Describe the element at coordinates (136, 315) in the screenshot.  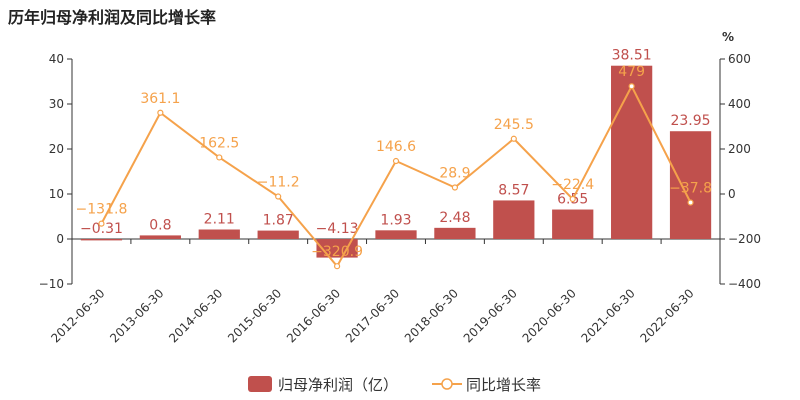
I see `x-tick-label: 2013-06-30` at that location.